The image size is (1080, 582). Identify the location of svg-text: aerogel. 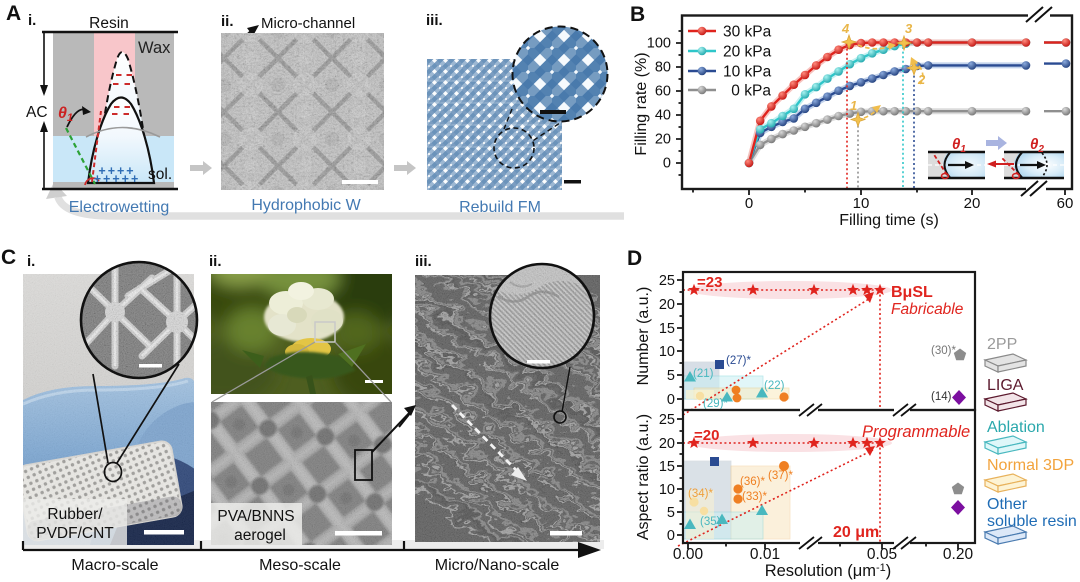
(260, 535).